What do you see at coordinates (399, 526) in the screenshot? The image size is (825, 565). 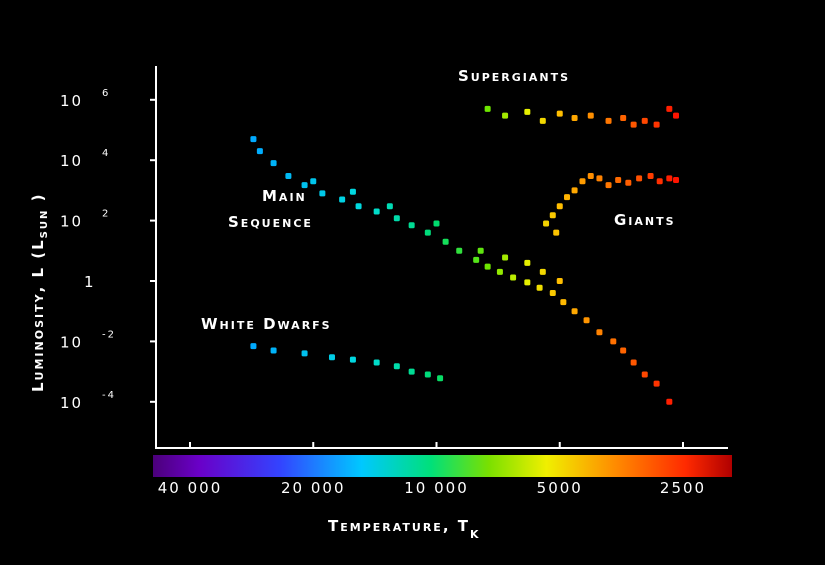 I see `x-axis-title-text: Temperature, T` at bounding box center [399, 526].